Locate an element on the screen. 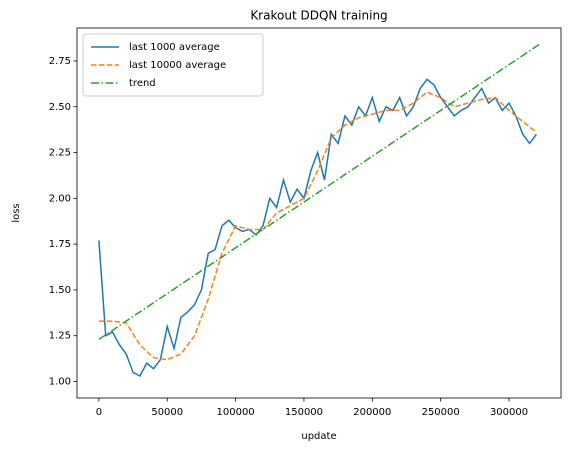 The width and height of the screenshot is (576, 453). legend-label: last 10000 average is located at coordinates (177, 65).